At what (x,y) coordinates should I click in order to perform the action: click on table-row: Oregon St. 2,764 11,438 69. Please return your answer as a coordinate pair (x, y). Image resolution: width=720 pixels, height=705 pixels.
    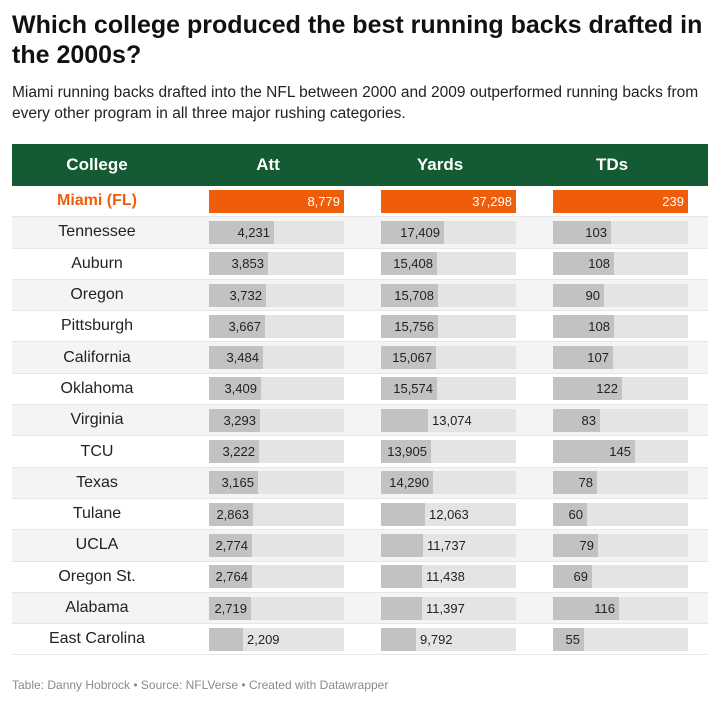
    Looking at the image, I should click on (360, 577).